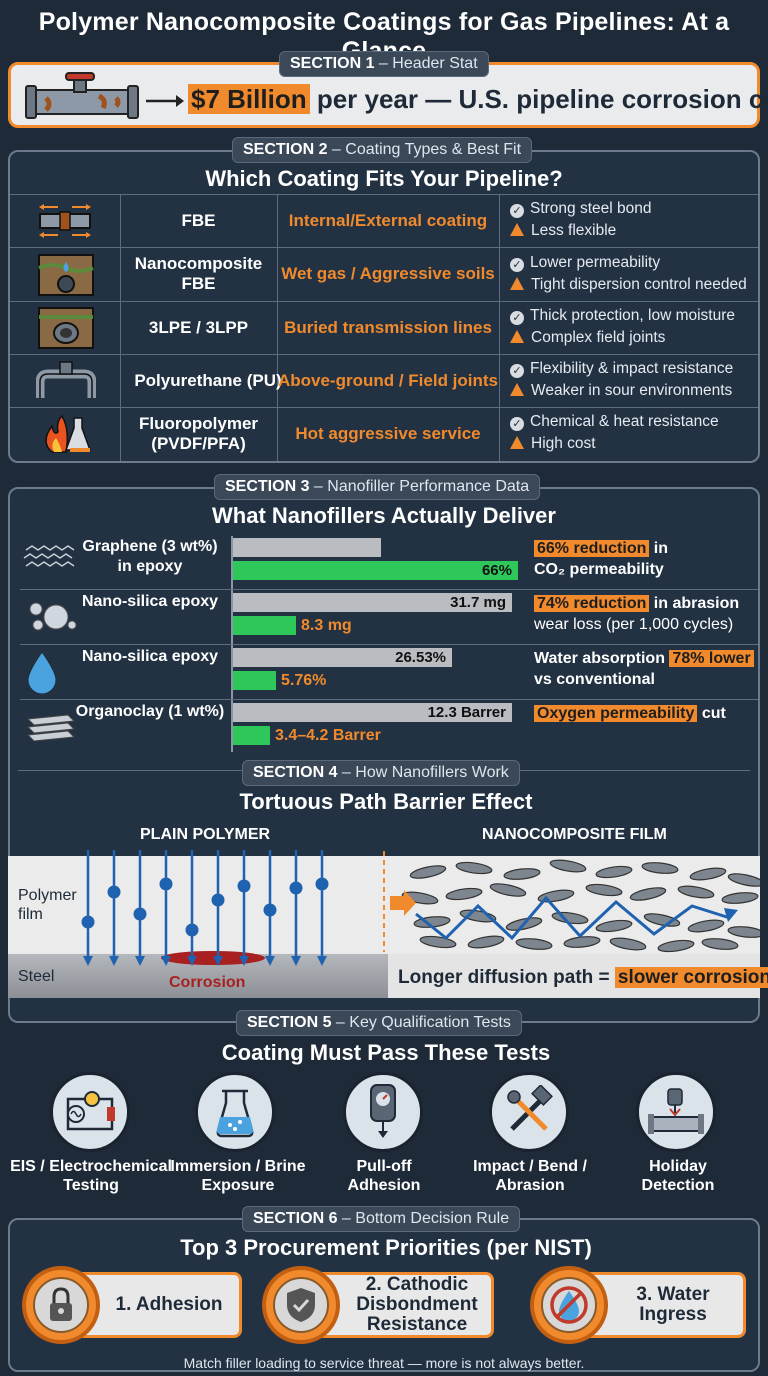  Describe the element at coordinates (676, 1112) in the screenshot. I see `holiday-detector-icon` at that location.